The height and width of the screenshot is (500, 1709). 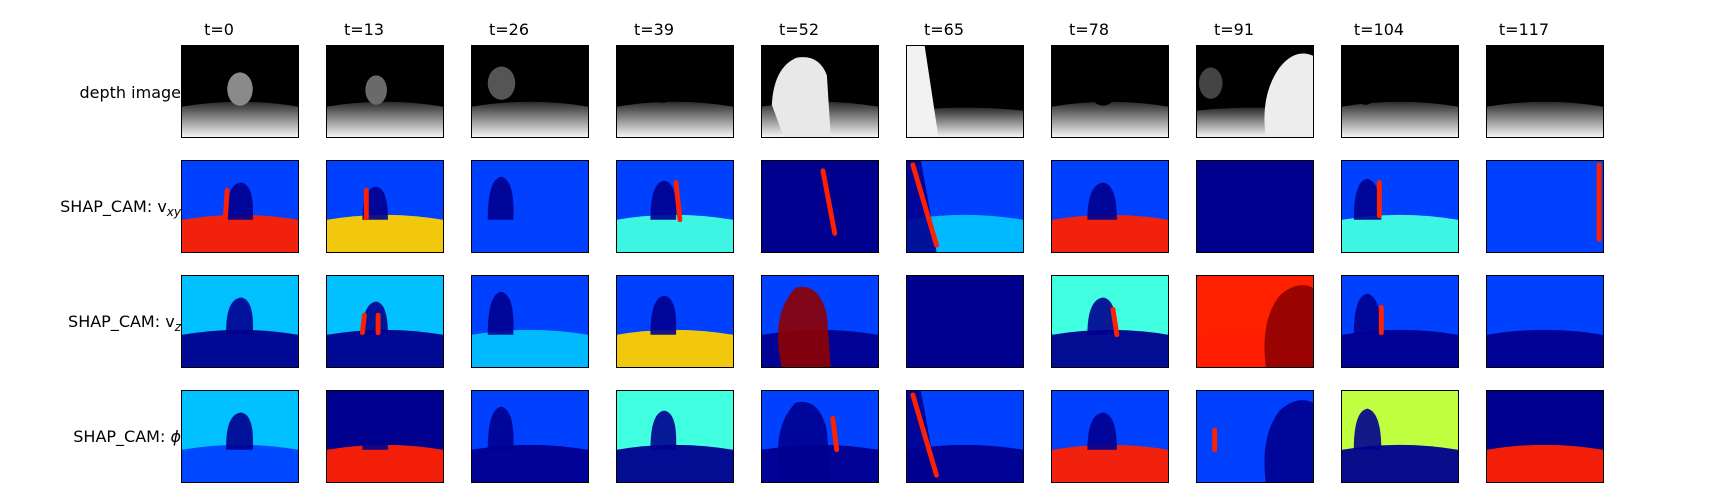 What do you see at coordinates (1379, 29) in the screenshot?
I see `column-title: t=104` at bounding box center [1379, 29].